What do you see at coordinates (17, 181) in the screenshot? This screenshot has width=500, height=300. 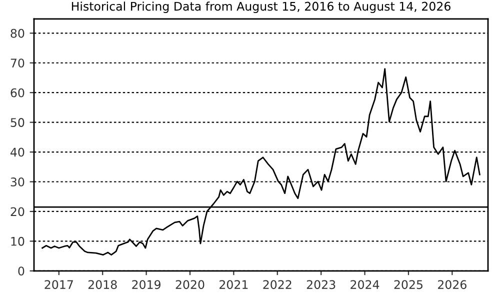 I see `y-tick-label: 30` at bounding box center [17, 181].